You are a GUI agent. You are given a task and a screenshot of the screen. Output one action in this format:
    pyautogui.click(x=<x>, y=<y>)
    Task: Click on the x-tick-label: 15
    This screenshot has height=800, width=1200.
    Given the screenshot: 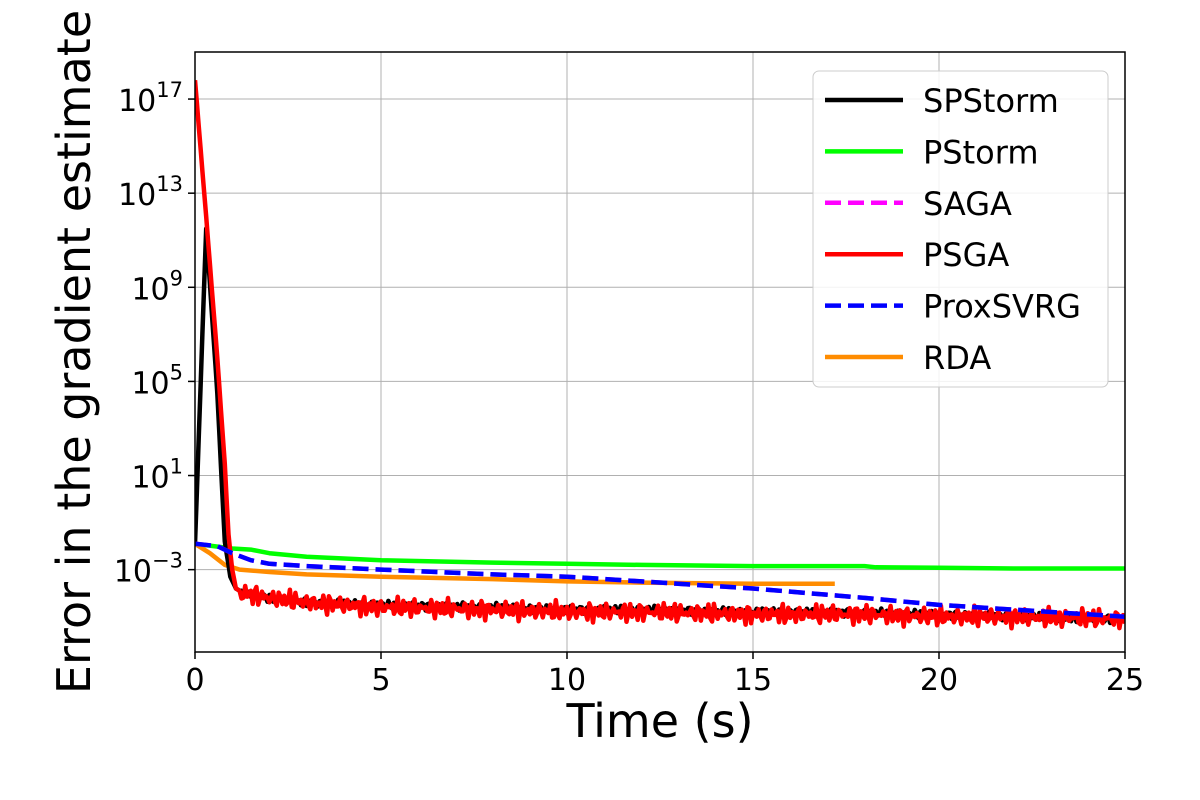 What is the action you would take?
    pyautogui.click(x=753, y=680)
    